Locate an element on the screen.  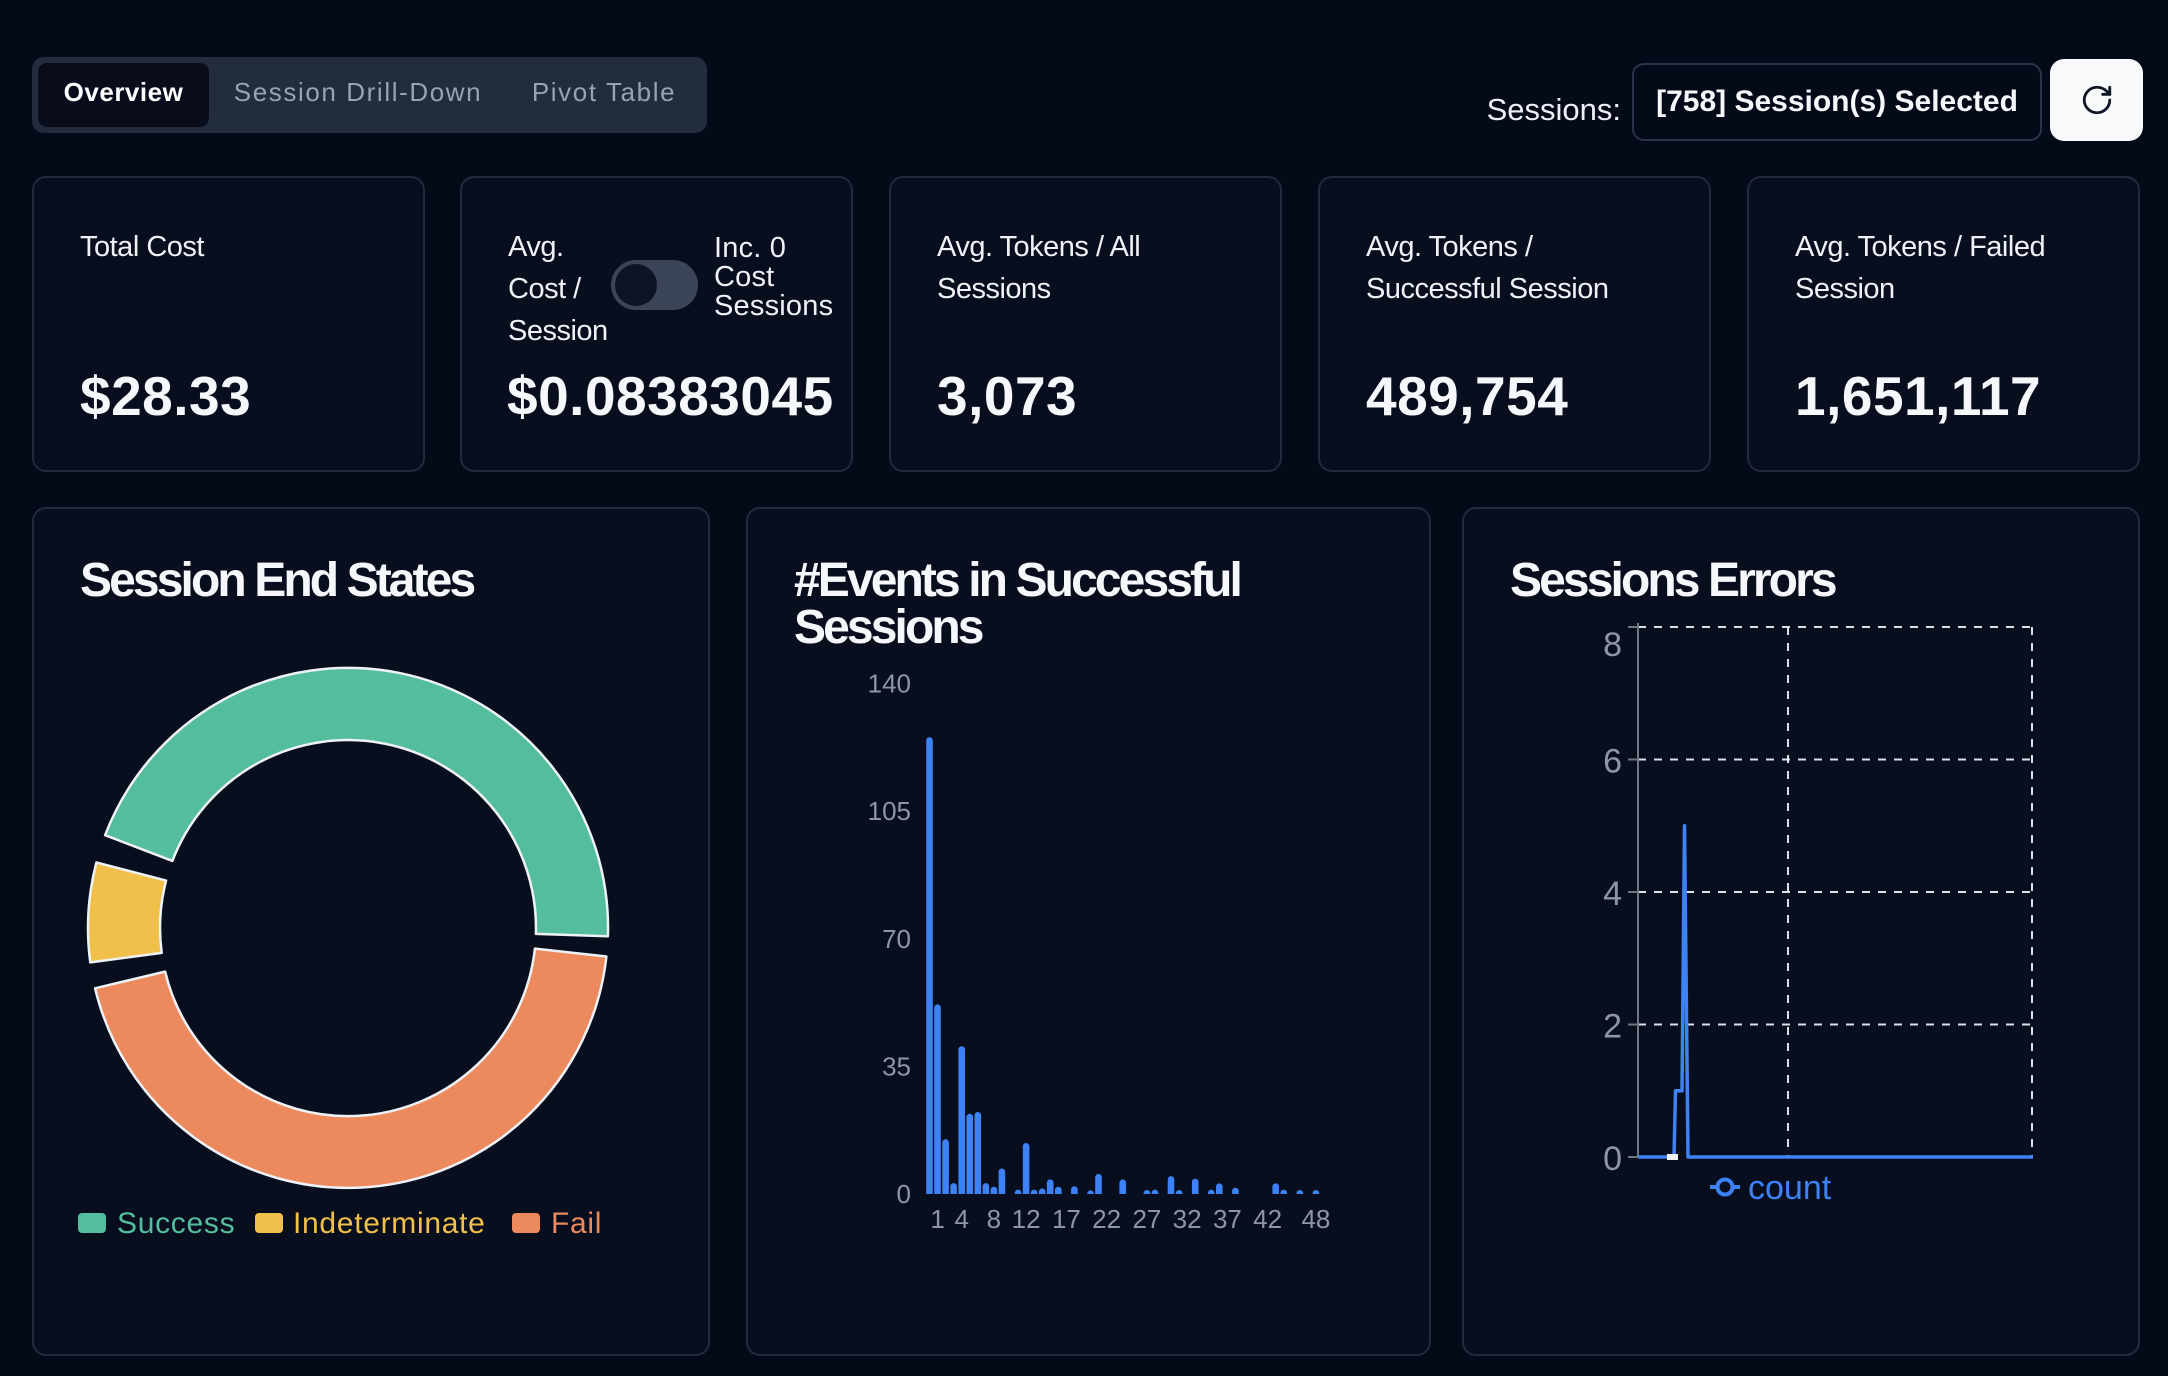
svg-text: 6 is located at coordinates (1612, 762).